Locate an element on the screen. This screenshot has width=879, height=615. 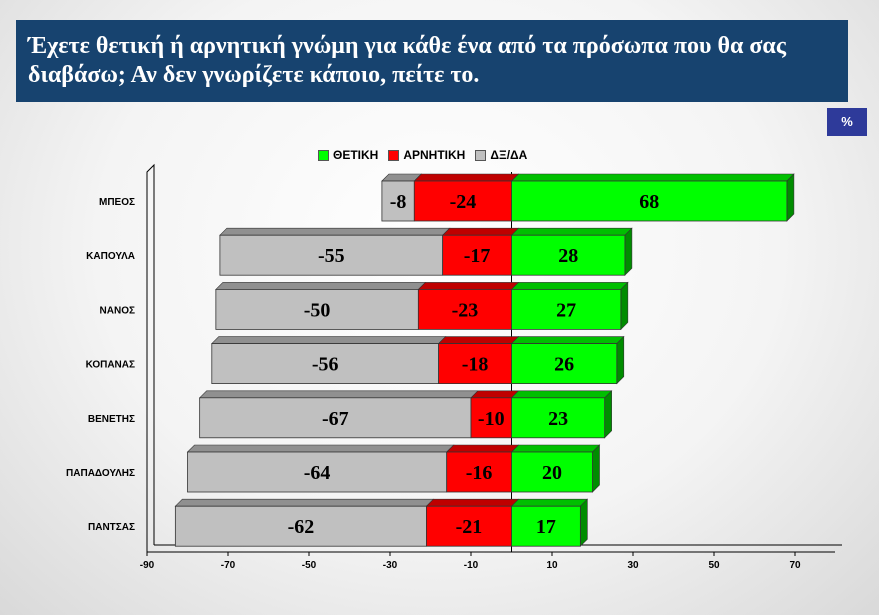
bar-positive-label: 27 is located at coordinates (566, 310).